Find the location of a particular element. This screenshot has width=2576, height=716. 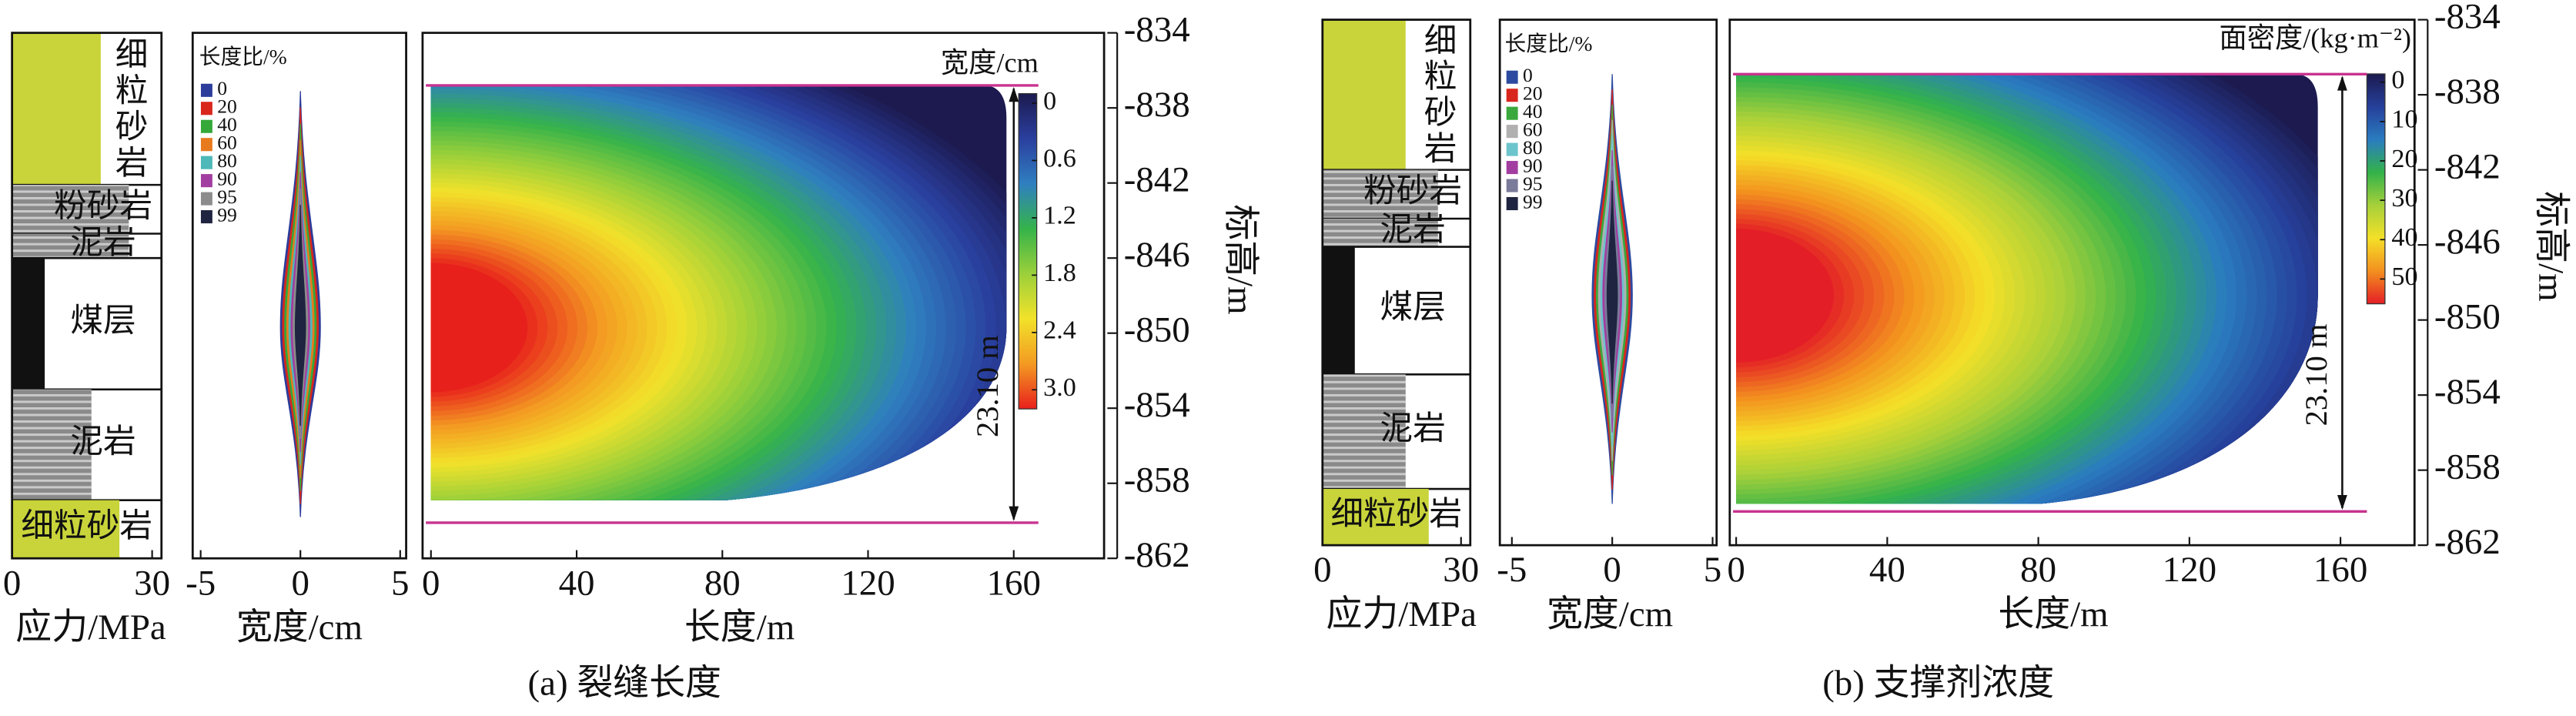

caption: (b) 支撑剂浓度 is located at coordinates (1938, 683).